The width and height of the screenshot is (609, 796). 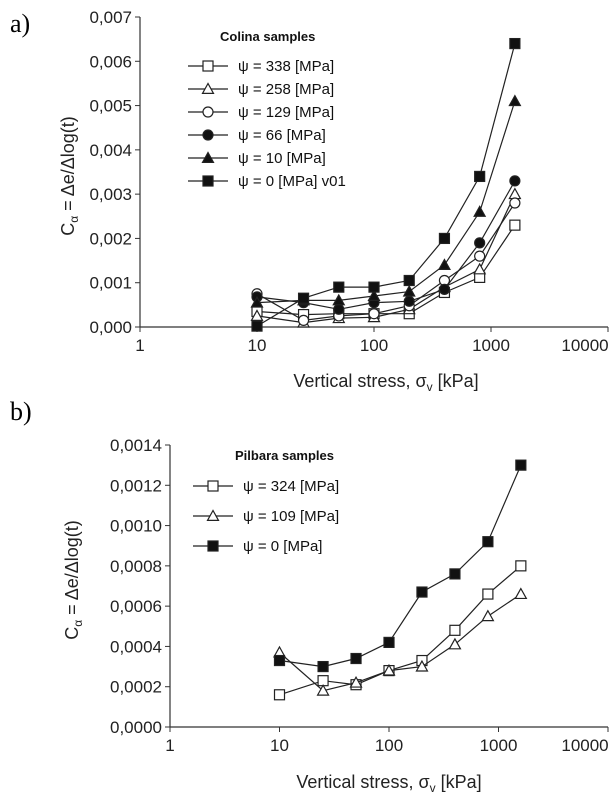 I want to click on x-tick-label-a: 1, so click(x=139, y=345).